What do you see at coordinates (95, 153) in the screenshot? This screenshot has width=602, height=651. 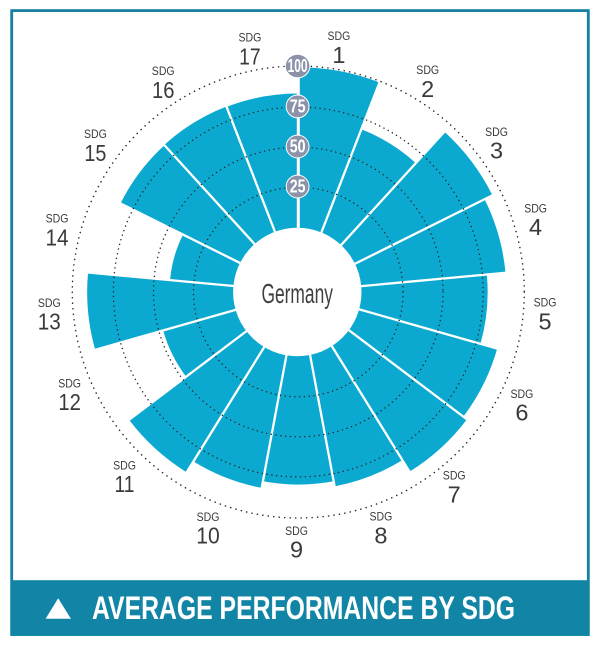 I see `svg-text: 15` at bounding box center [95, 153].